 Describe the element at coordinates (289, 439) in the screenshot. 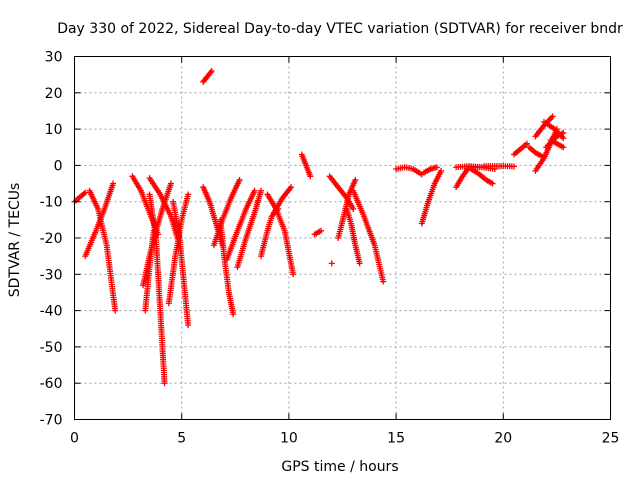

I see `x-tick-label: 10` at that location.